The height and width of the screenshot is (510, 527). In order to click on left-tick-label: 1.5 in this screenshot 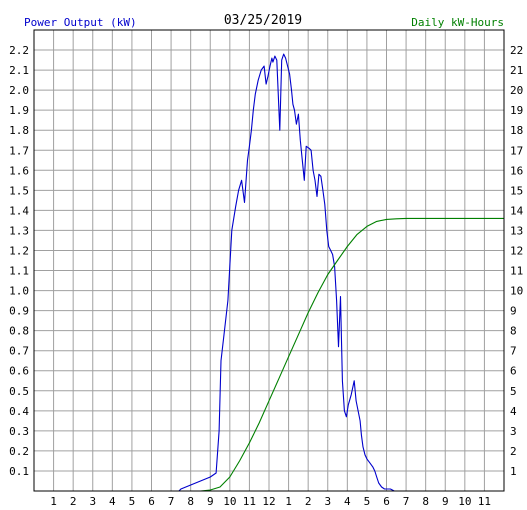, I will do `click(19, 190)`.